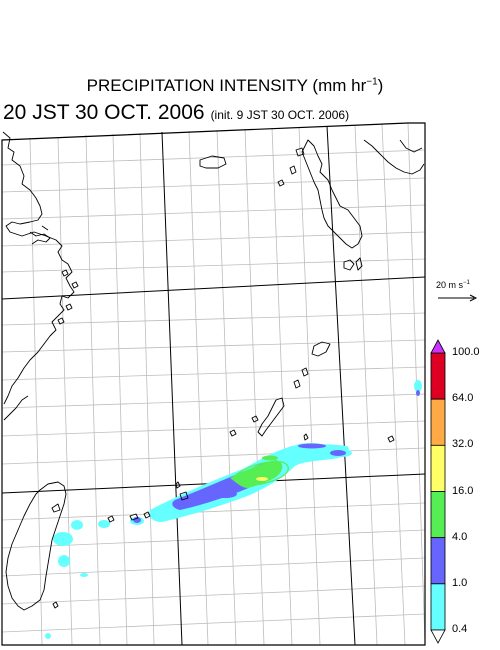 The width and height of the screenshot is (500, 650). Describe the element at coordinates (380, 85) in the screenshot. I see `title-close: )` at that location.